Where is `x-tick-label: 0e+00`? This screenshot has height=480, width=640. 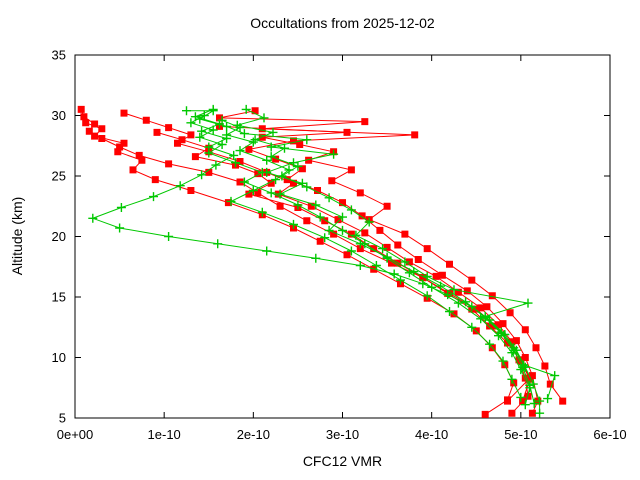
x-tick-label: 0e+00 is located at coordinates (75, 434).